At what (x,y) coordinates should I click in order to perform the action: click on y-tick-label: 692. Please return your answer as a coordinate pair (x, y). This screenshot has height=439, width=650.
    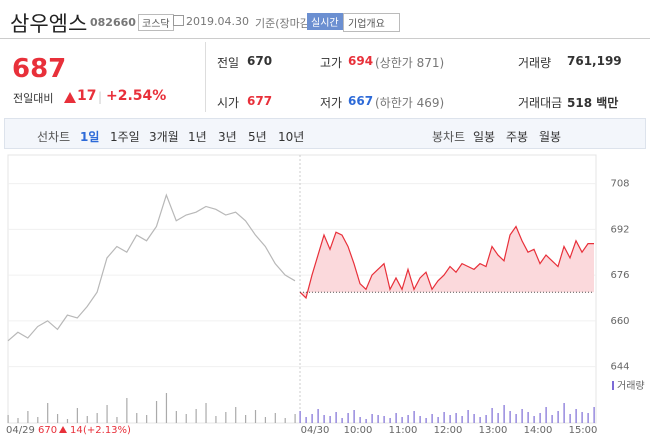
    Looking at the image, I should click on (619, 229).